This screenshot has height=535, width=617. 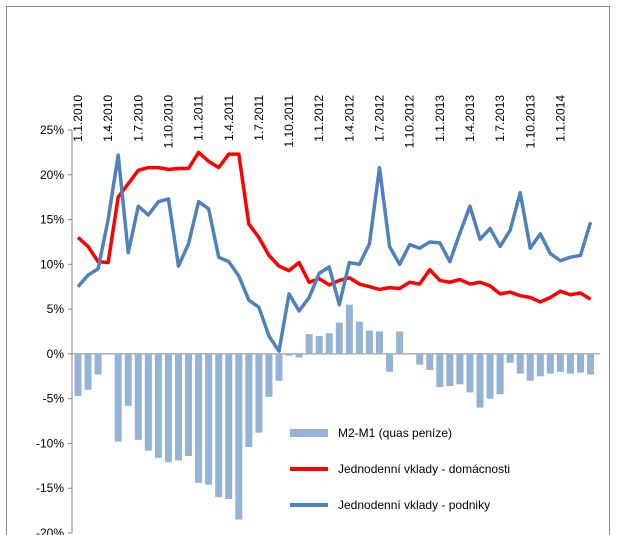 I want to click on x-tick-label: 1.7.2012, so click(x=380, y=118).